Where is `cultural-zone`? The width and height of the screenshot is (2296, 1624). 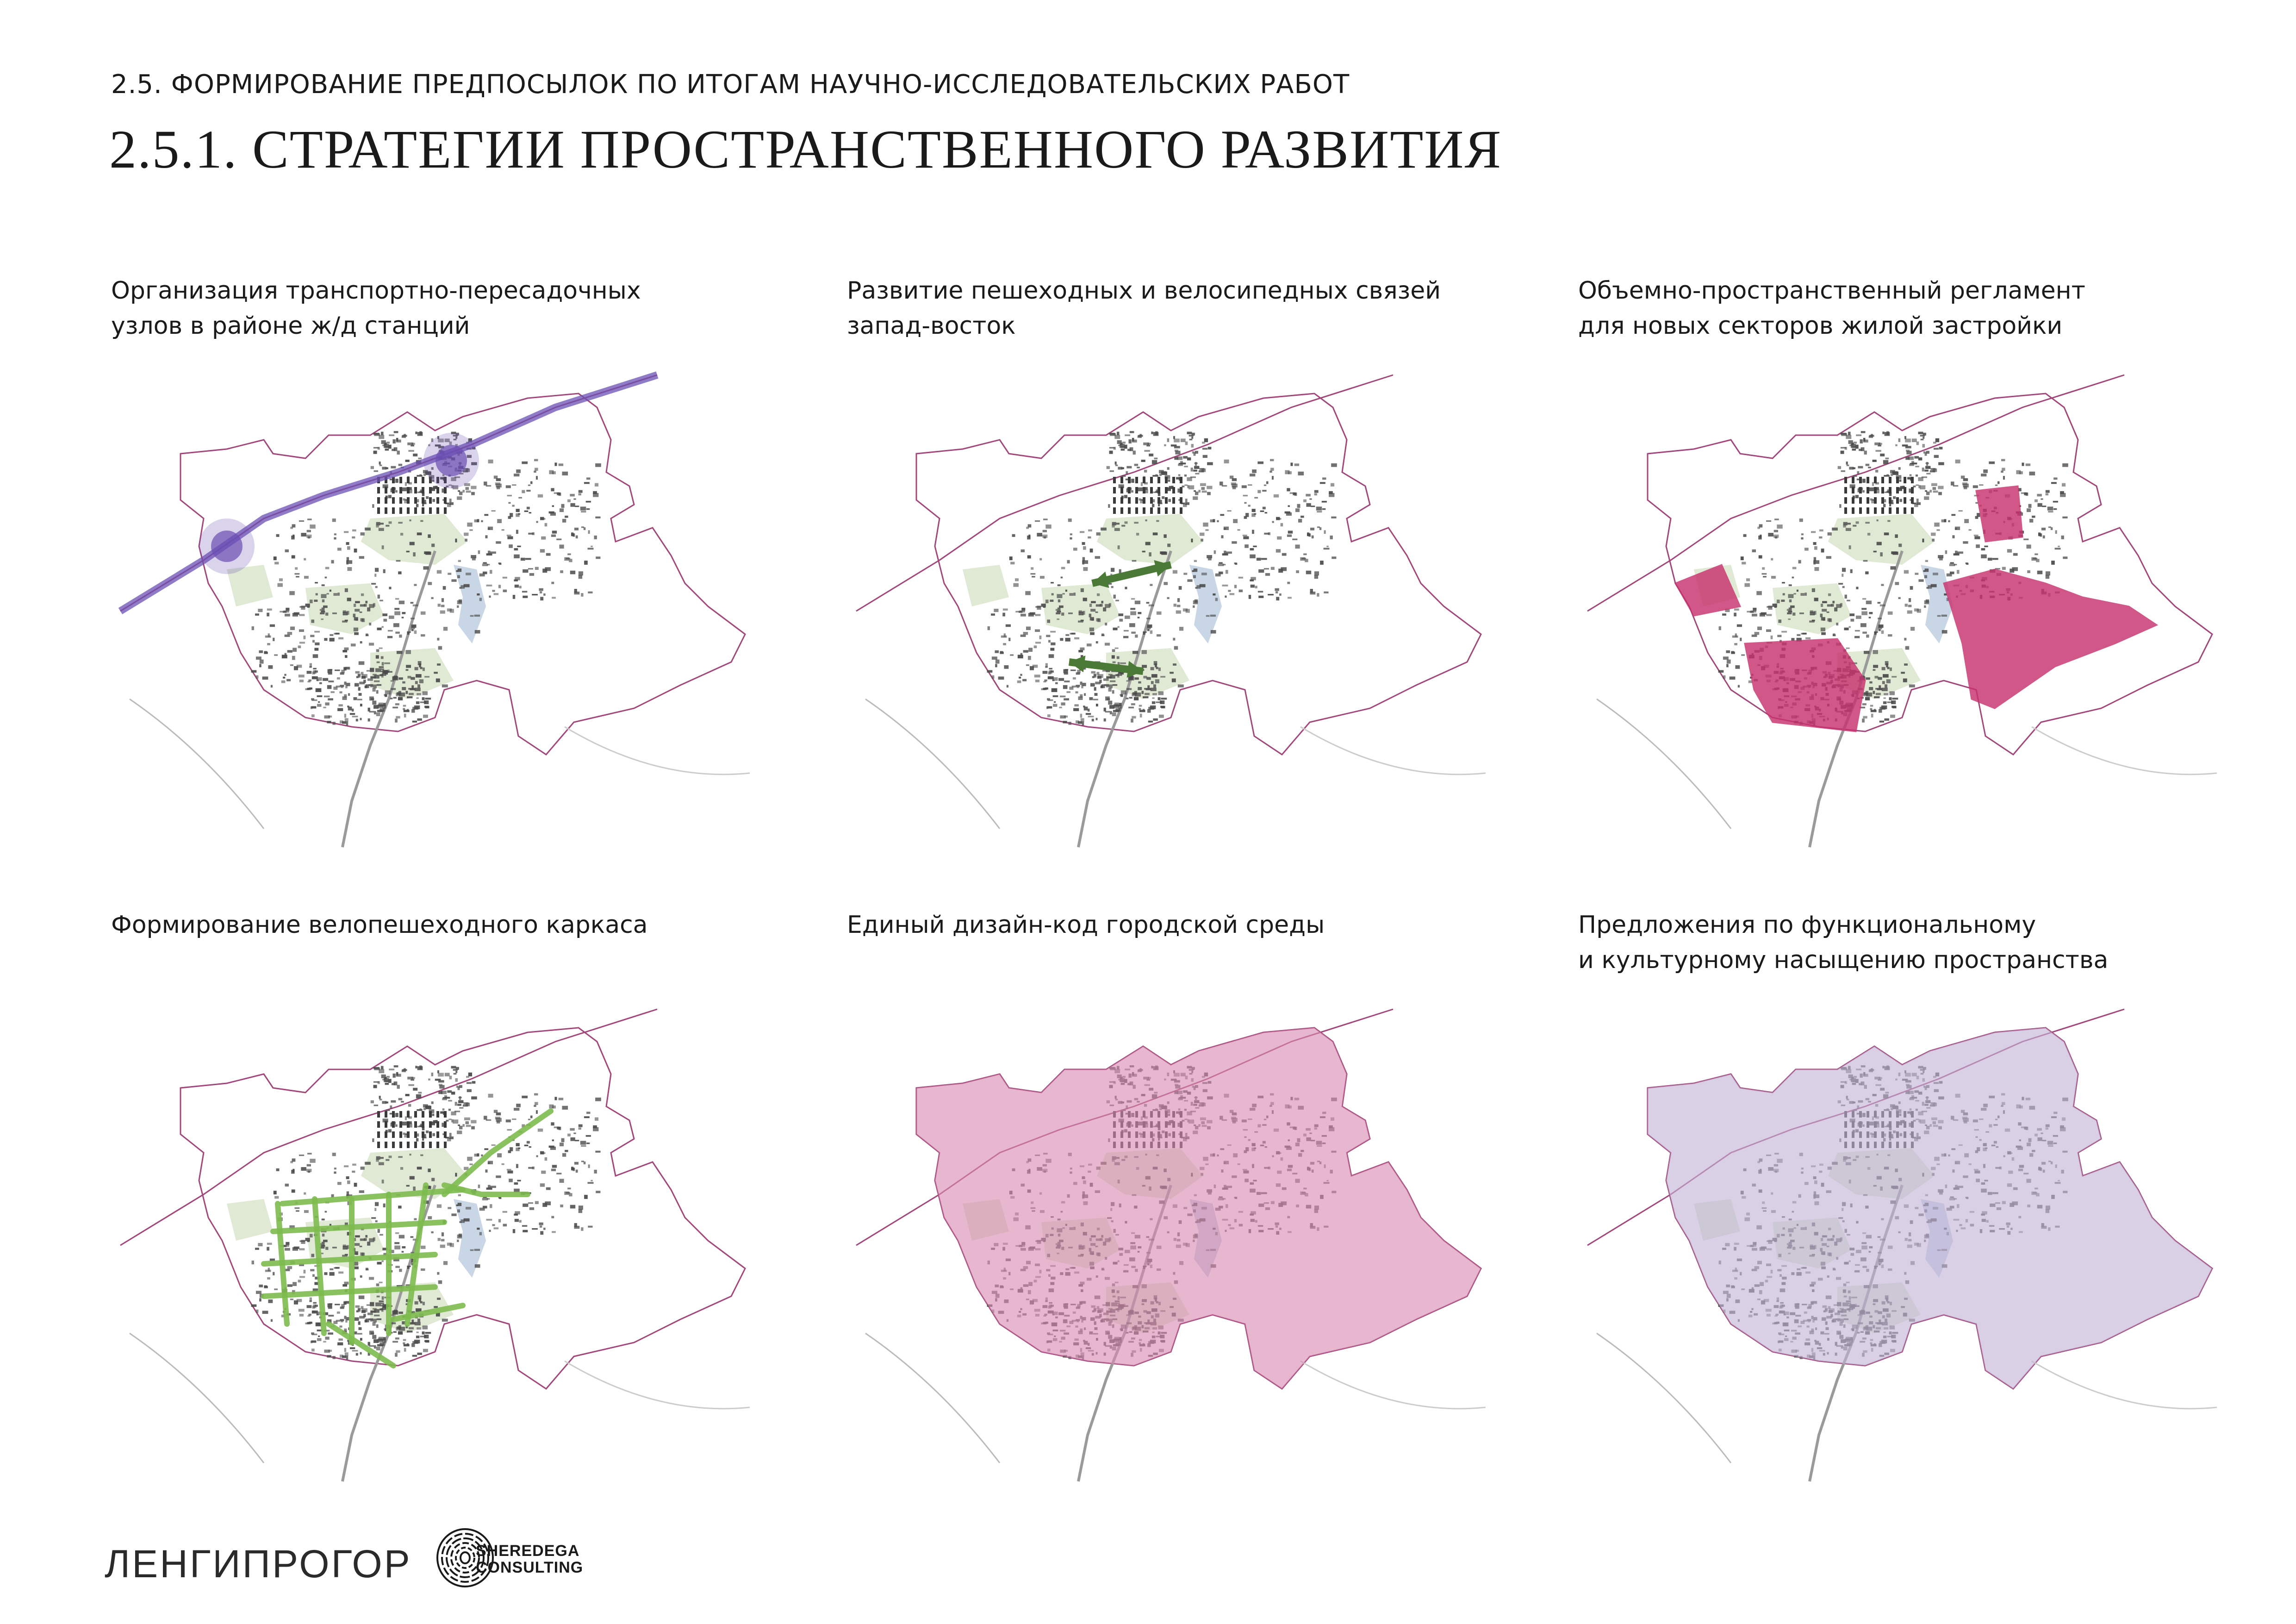
cultural-zone is located at coordinates (1930, 1208).